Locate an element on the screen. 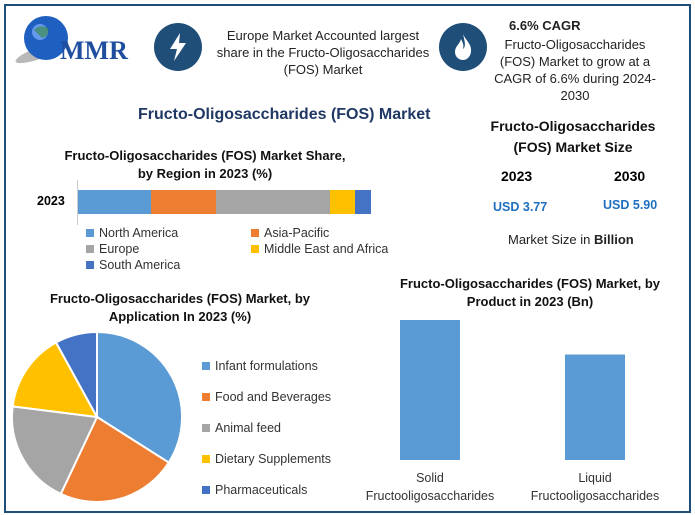 This screenshot has width=695, height=515. region-category-label: 2023 is located at coordinates (51, 201).